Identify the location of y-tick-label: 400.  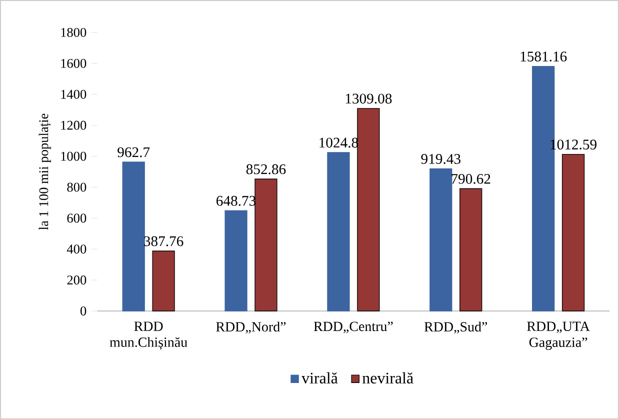
(76, 249).